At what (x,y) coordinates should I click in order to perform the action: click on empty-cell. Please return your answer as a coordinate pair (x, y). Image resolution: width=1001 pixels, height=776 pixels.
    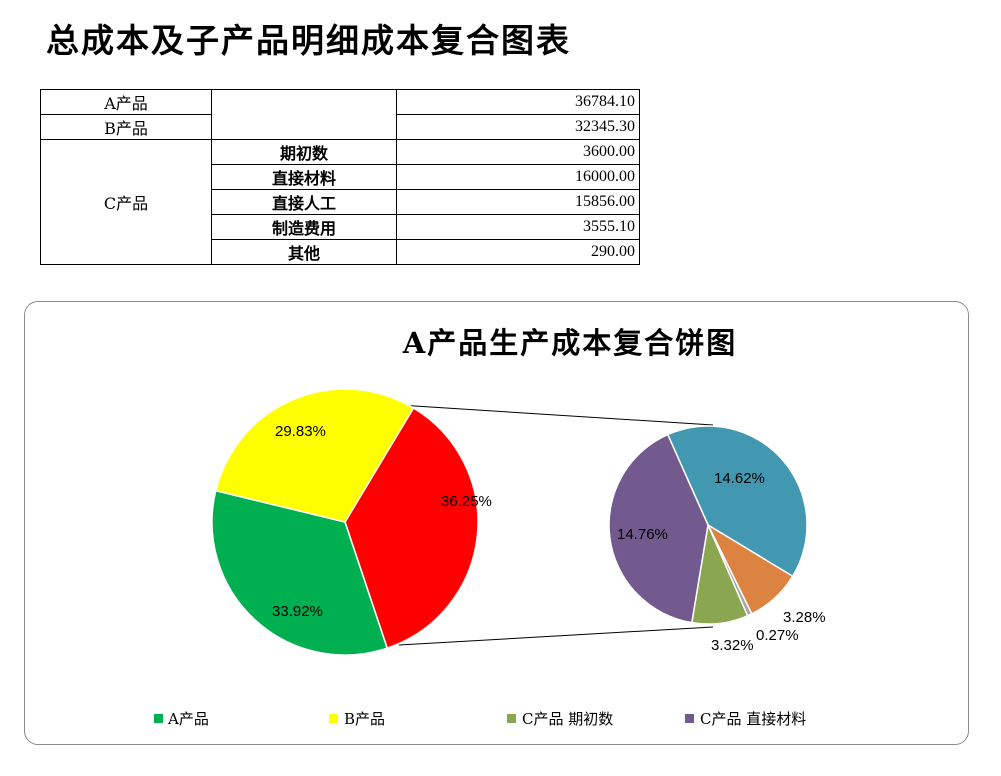
    Looking at the image, I should click on (304, 114).